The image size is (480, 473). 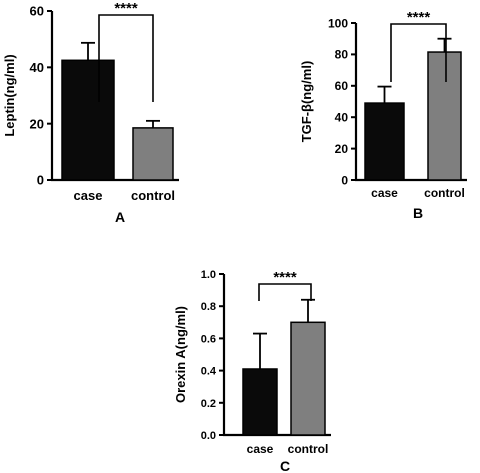 I want to click on y-axis-label: Orexin A(ng/ml), so click(x=180, y=354).